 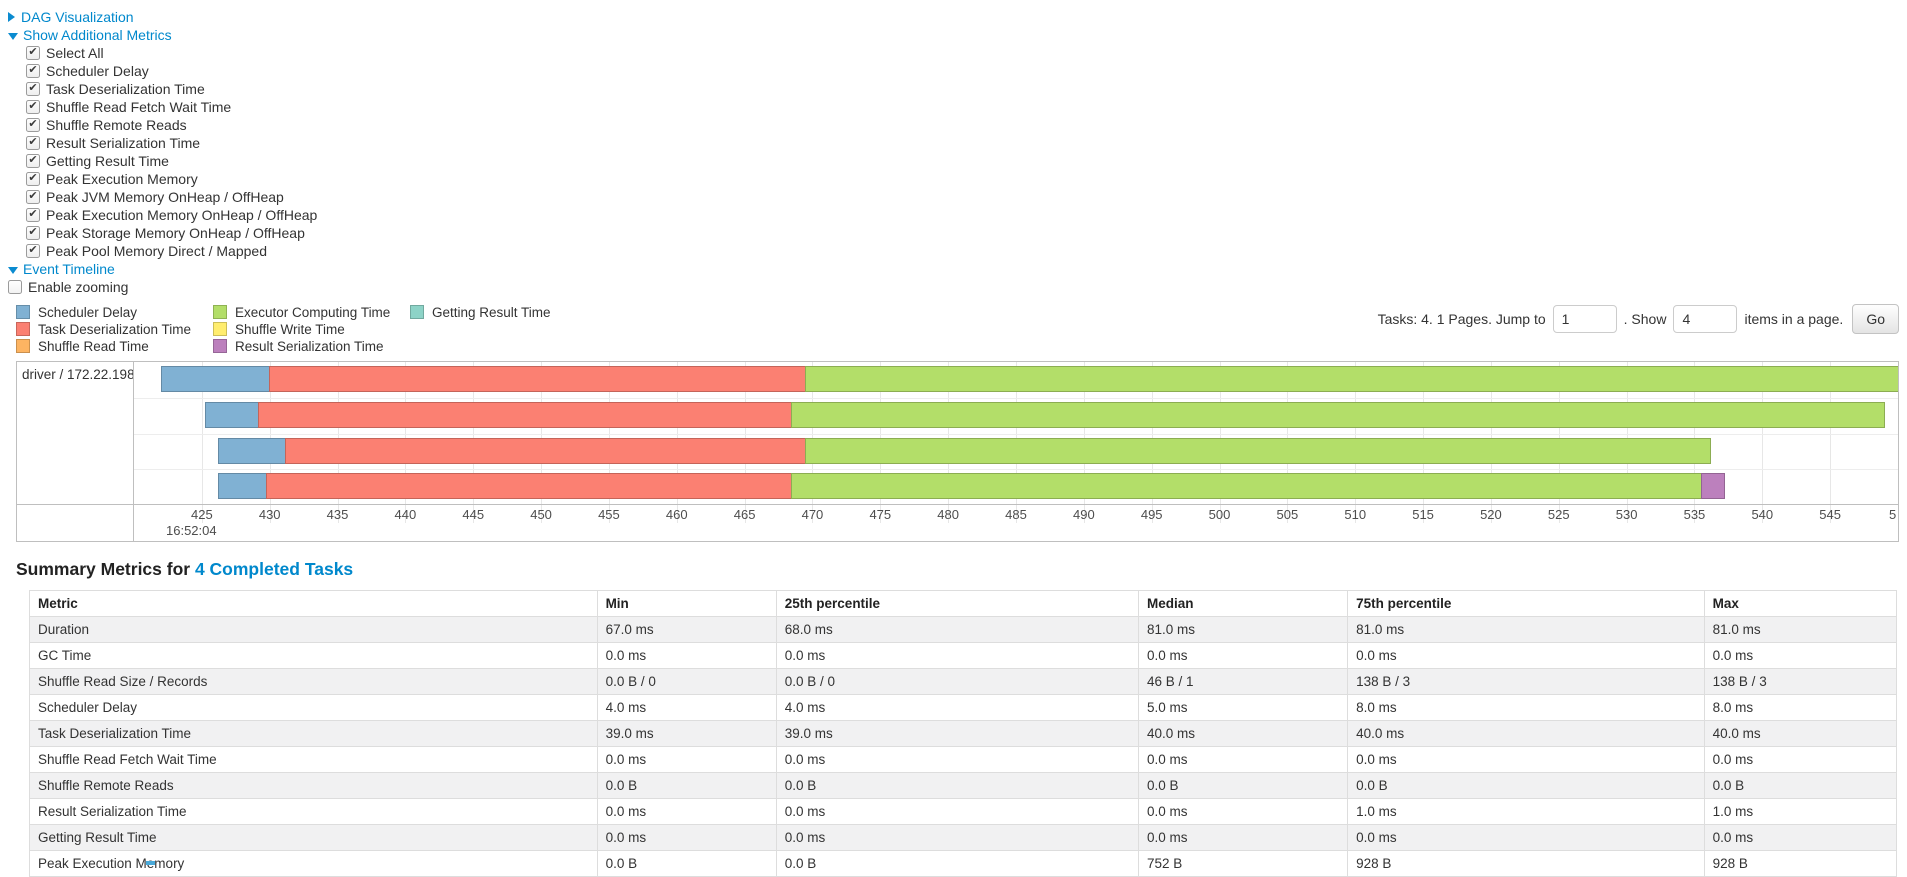 What do you see at coordinates (88, 312) in the screenshot?
I see `legend-label: Scheduler Delay` at bounding box center [88, 312].